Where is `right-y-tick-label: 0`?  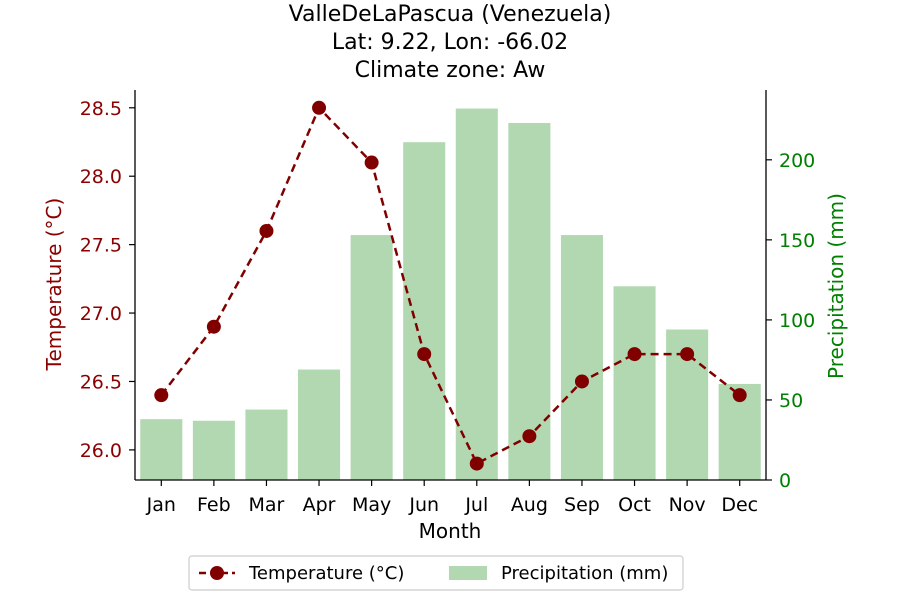
right-y-tick-label: 0 is located at coordinates (785, 481).